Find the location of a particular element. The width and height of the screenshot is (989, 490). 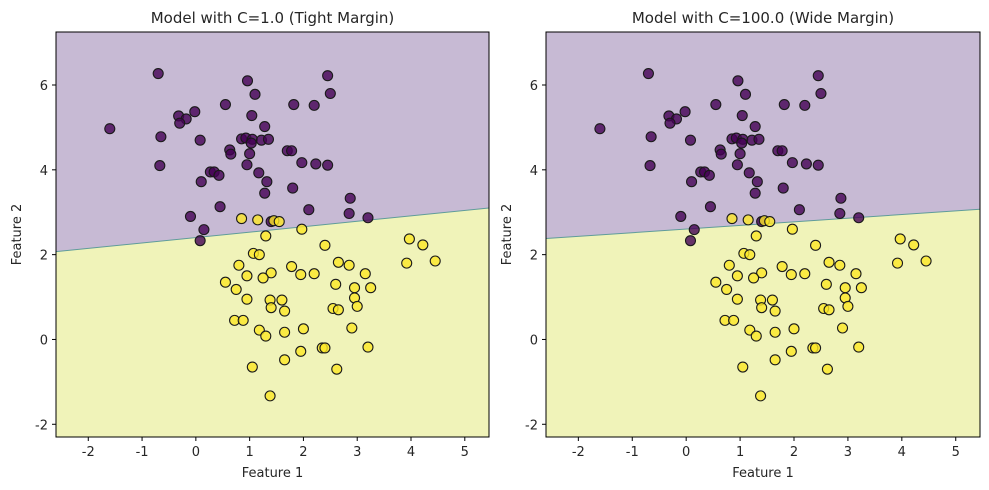

y-tick-label: 6 is located at coordinates (534, 86).